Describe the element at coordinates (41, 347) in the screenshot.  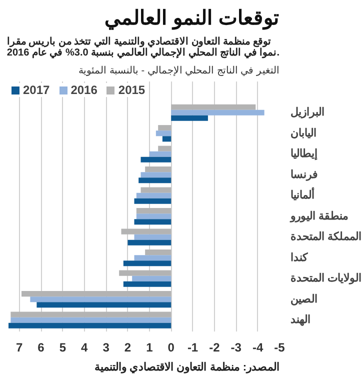
I see `x-tick-label: 6` at that location.